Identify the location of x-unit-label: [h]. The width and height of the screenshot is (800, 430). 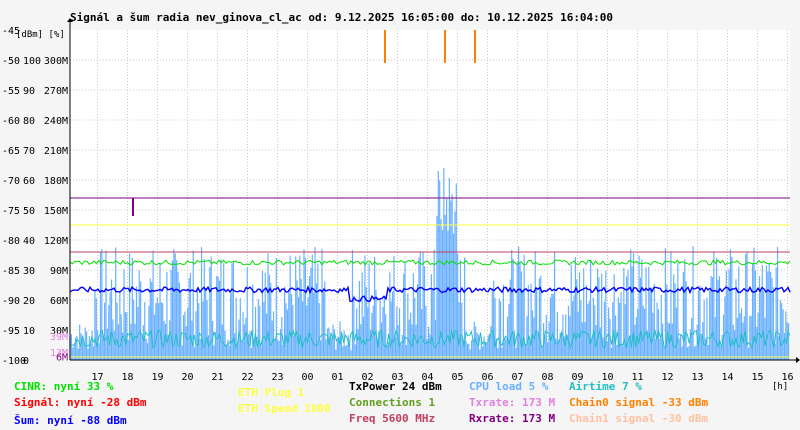
(780, 387).